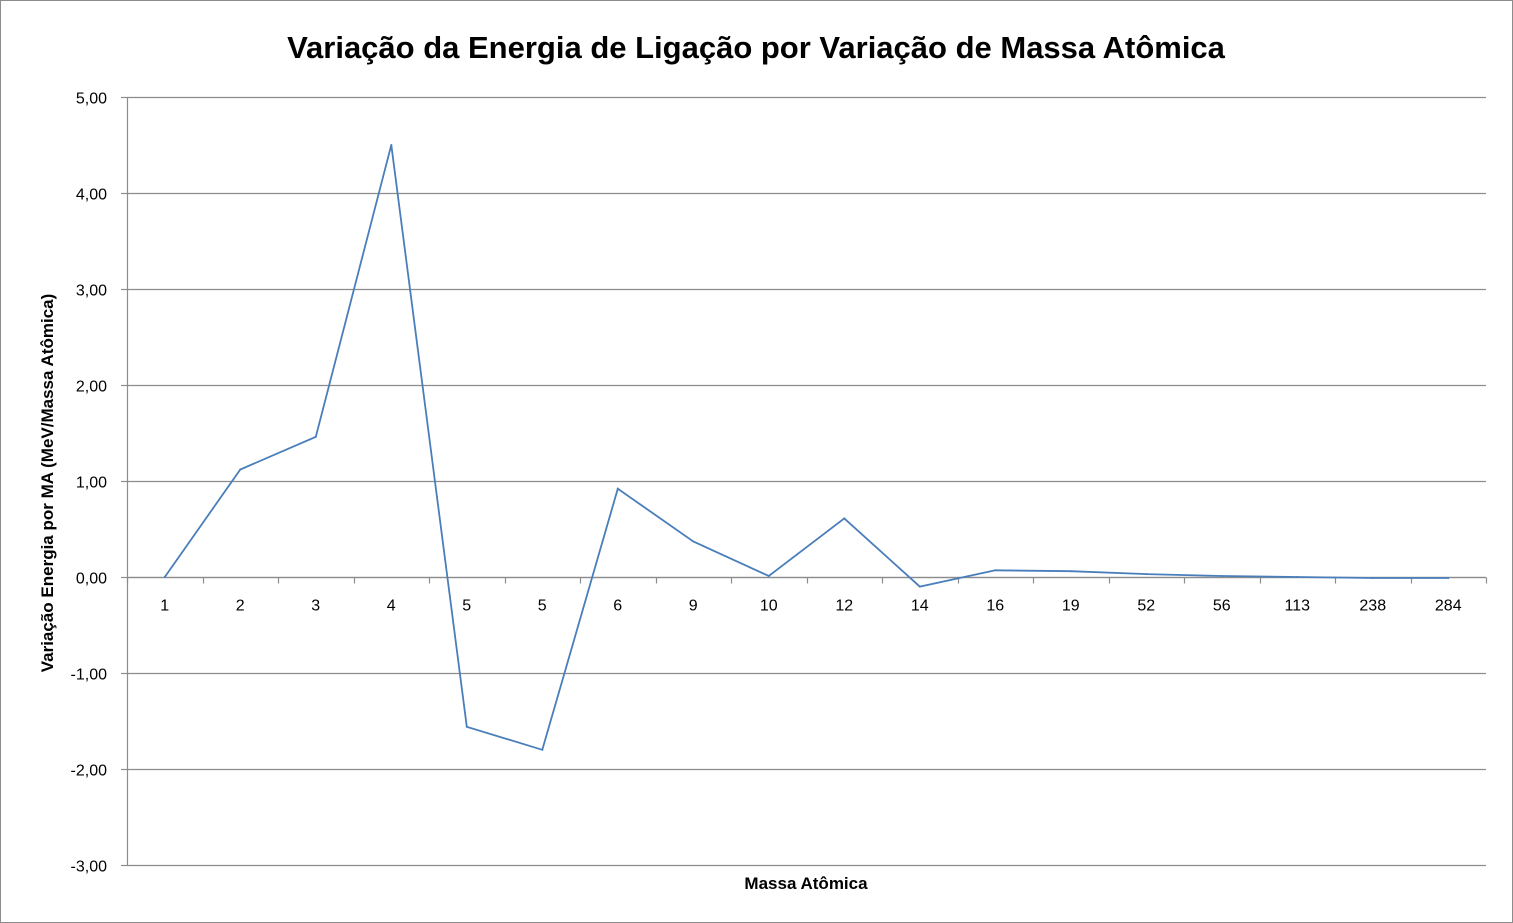 This screenshot has width=1513, height=923. What do you see at coordinates (810, 606) in the screenshot?
I see `x-tick-labels: 1 2 3 4 5 5 6 9 10 12 14 16 19 52 56 113 238 284` at bounding box center [810, 606].